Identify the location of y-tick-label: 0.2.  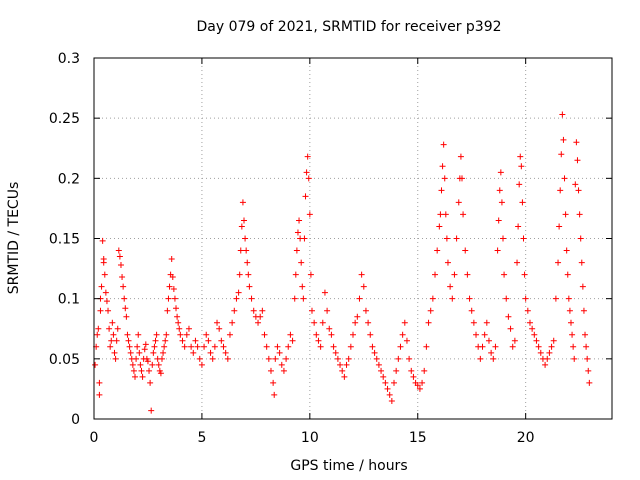
(69, 179).